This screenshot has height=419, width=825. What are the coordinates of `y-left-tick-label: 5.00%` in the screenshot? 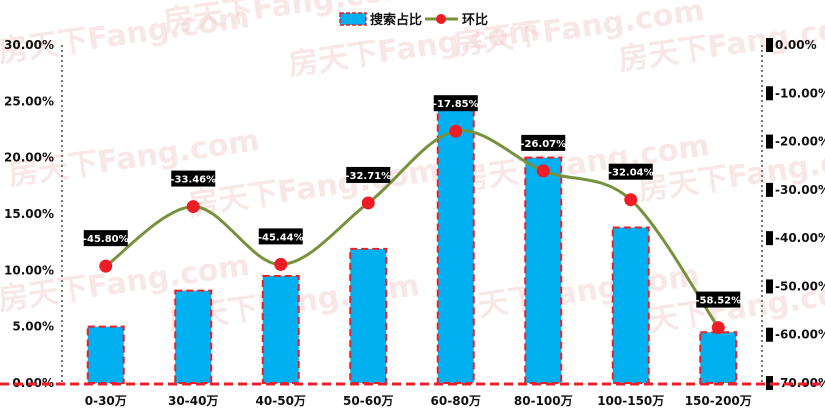 It's located at (33, 327).